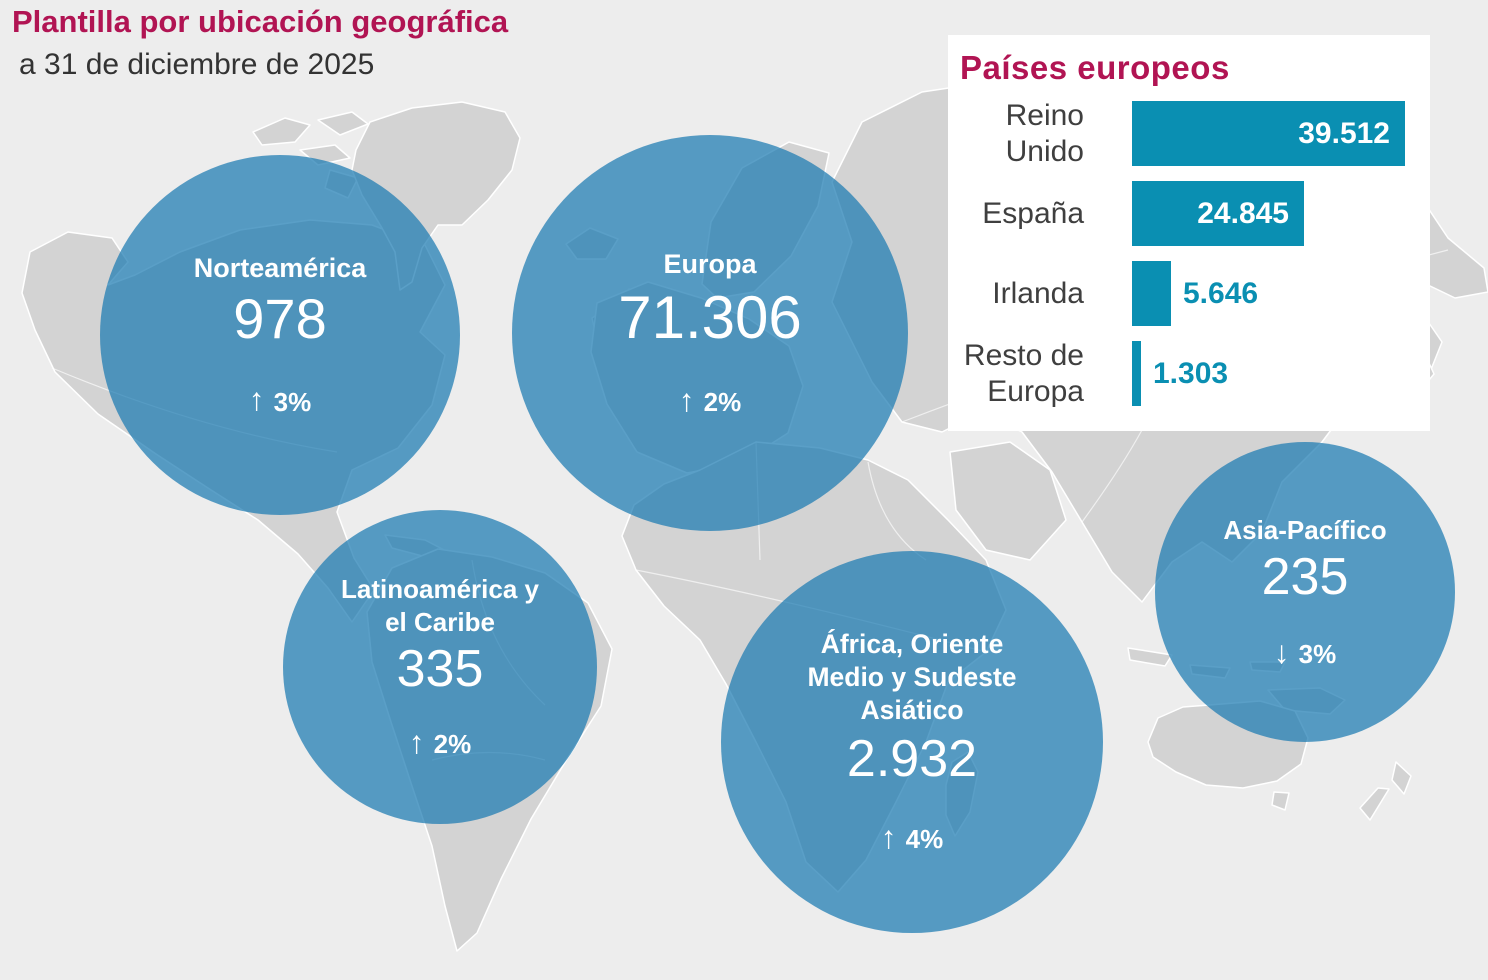 Image resolution: width=1488 pixels, height=980 pixels. I want to click on region-name: Latinoamérica y el Caribe, so click(440, 605).